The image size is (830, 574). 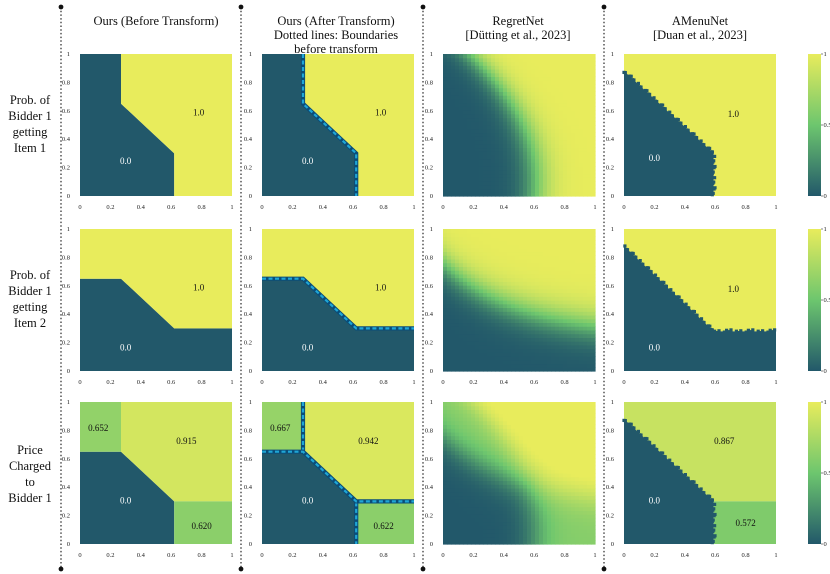 I want to click on y-tick-label: 0.4, so click(x=66, y=139).